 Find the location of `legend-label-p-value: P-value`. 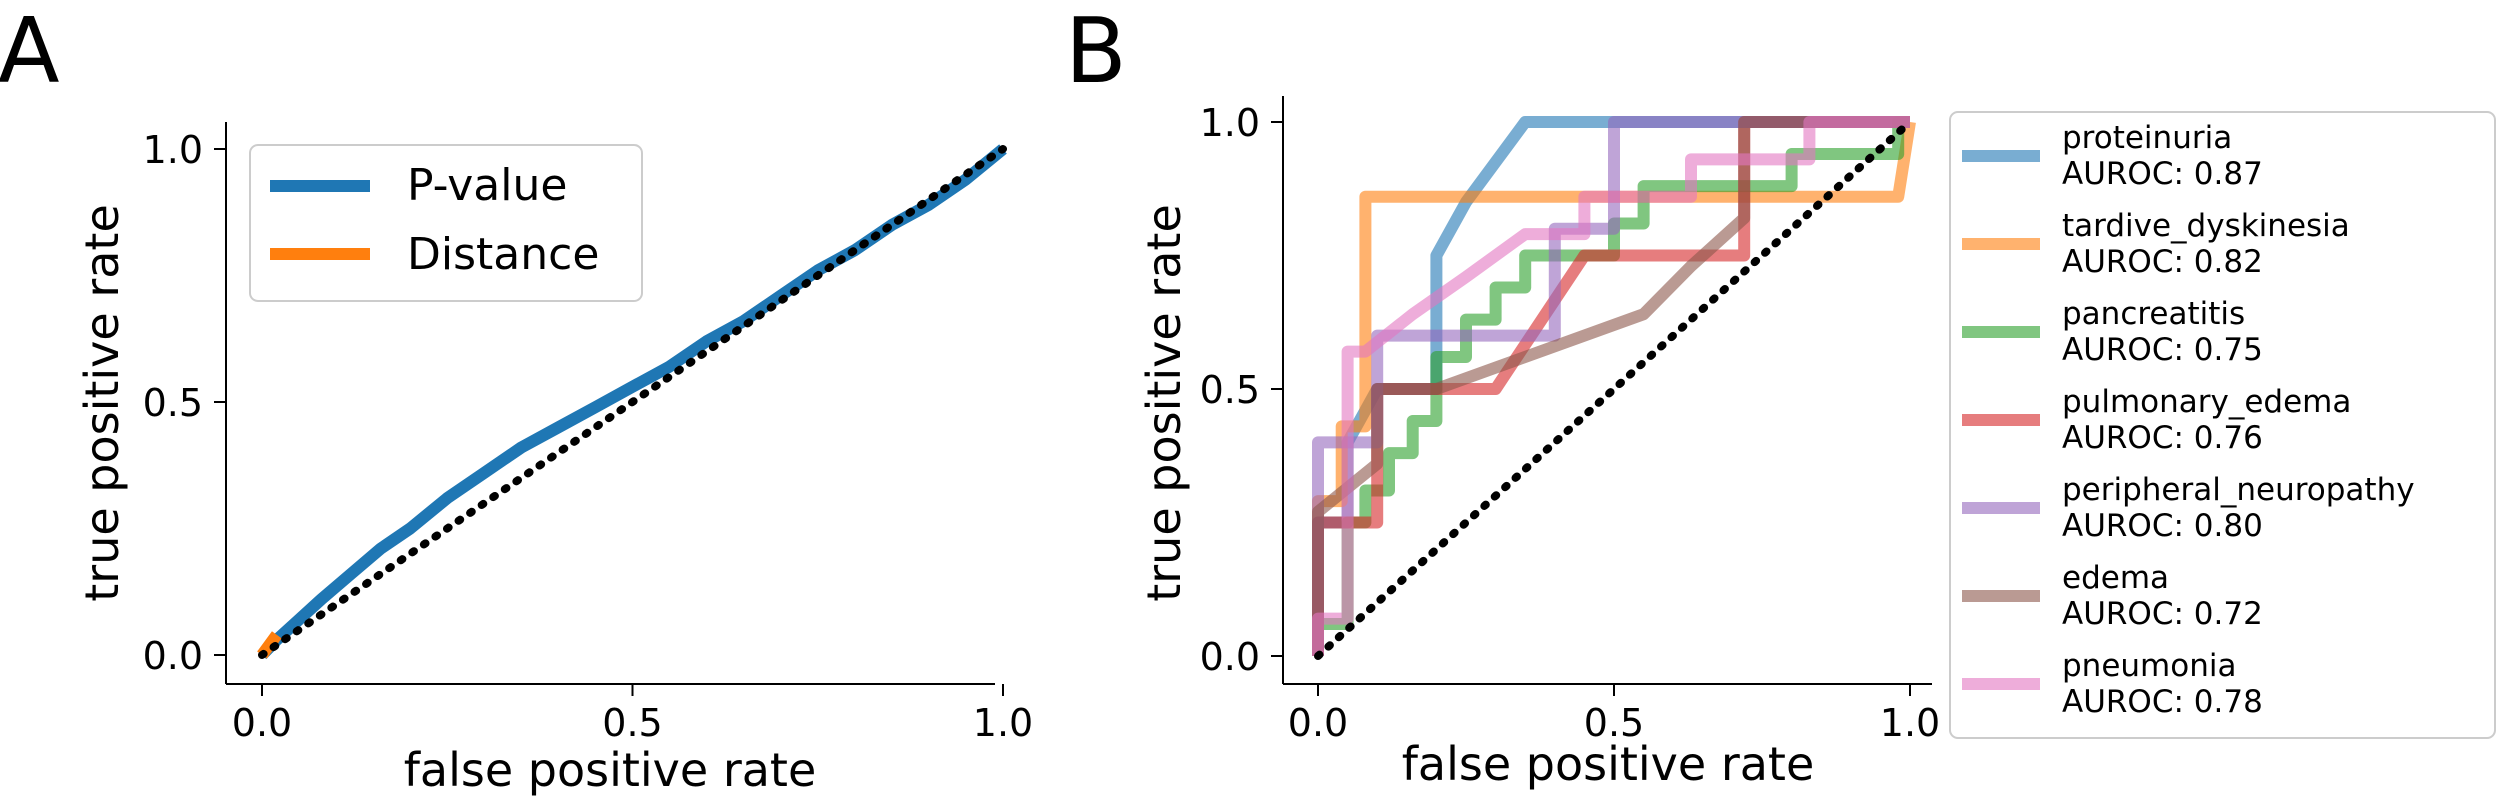

legend-label-p-value: P-value is located at coordinates (487, 185).